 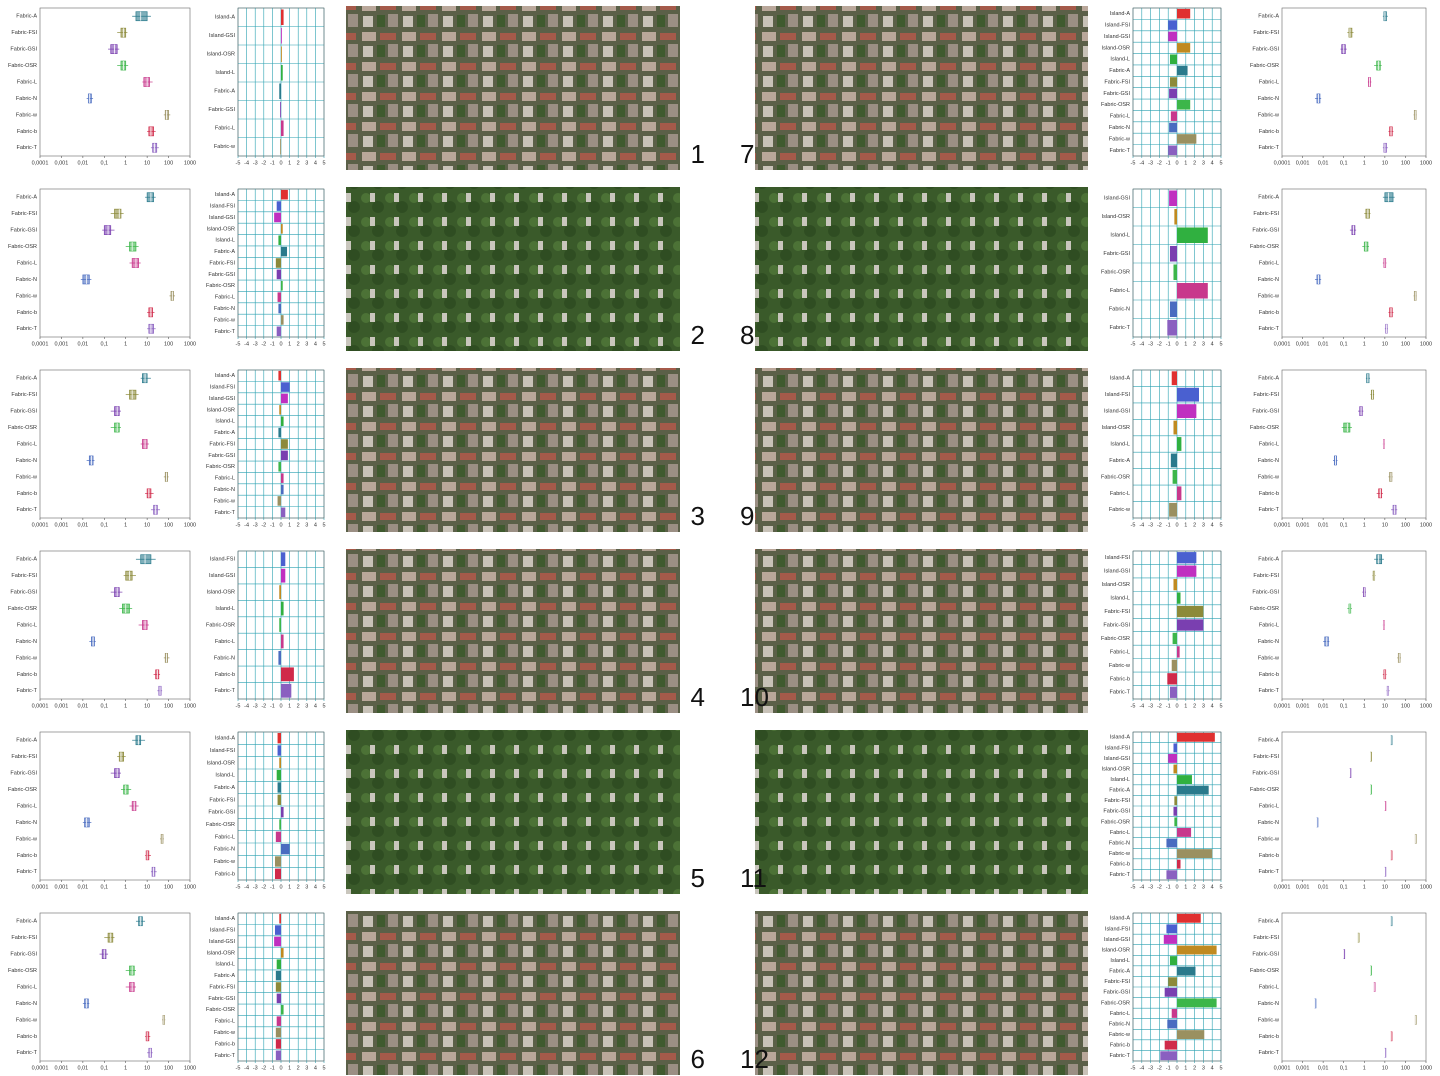 I want to click on aerial-photo, so click(x=513, y=269).